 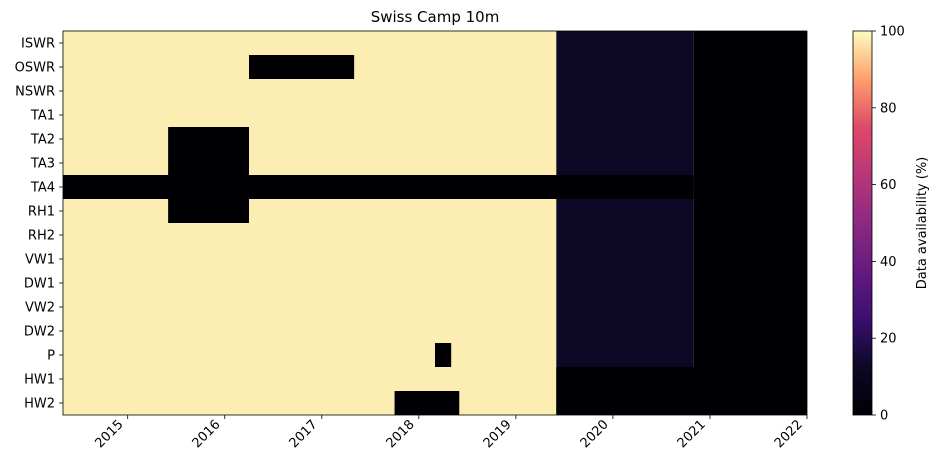 What do you see at coordinates (42, 164) in the screenshot?
I see `y-tick-label: TA3` at bounding box center [42, 164].